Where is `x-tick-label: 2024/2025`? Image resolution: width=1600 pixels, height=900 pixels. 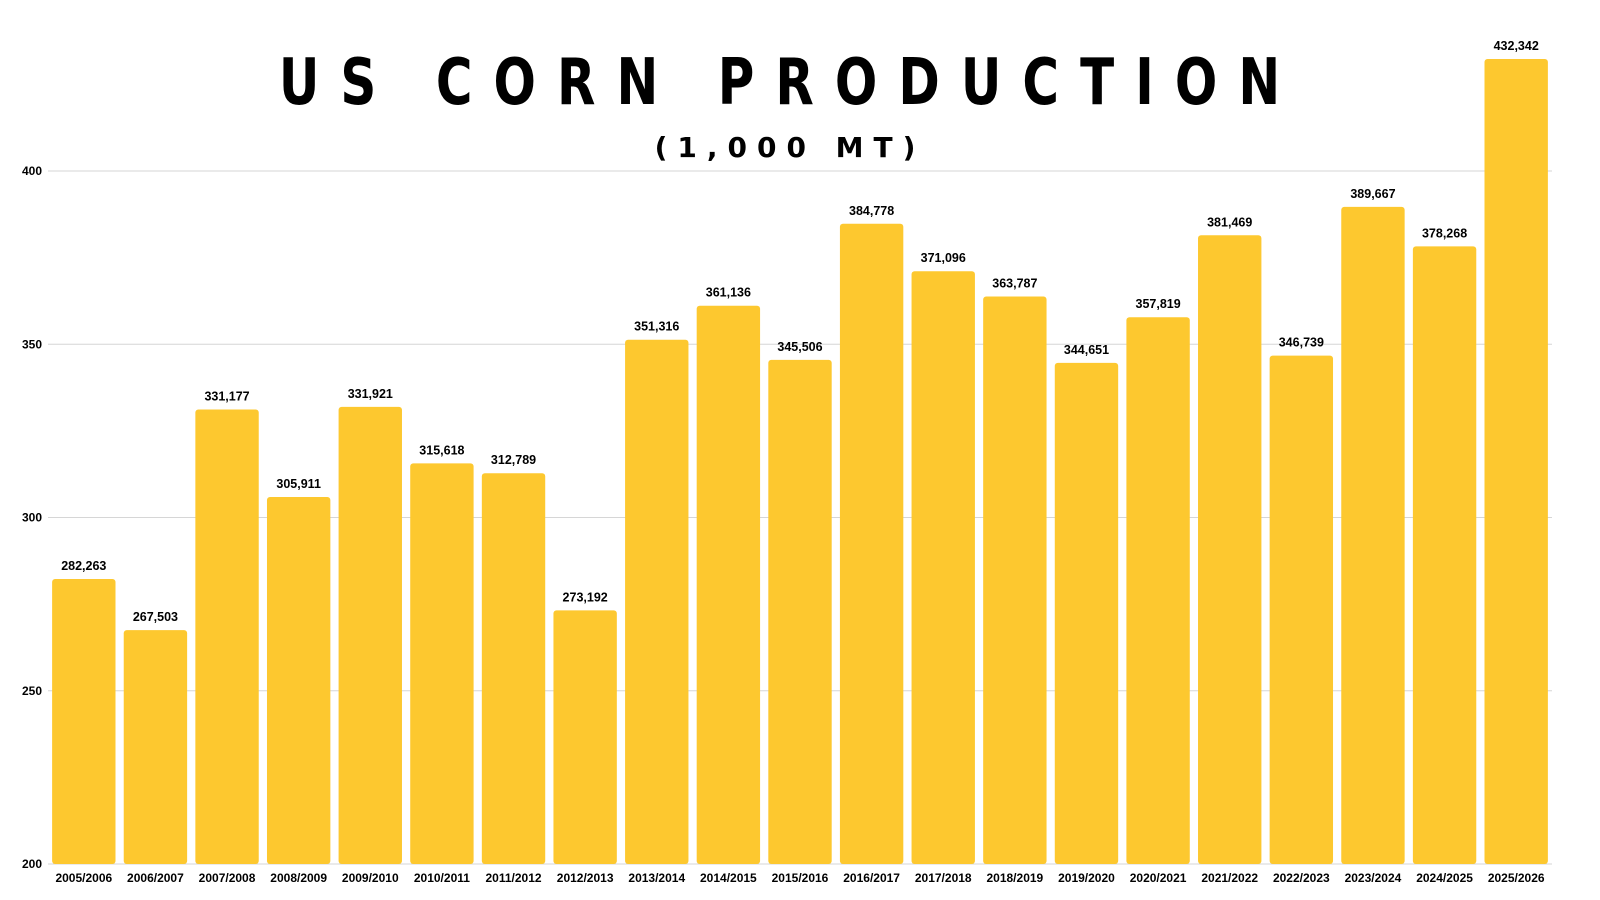
x-tick-label: 2024/2025 is located at coordinates (1444, 878).